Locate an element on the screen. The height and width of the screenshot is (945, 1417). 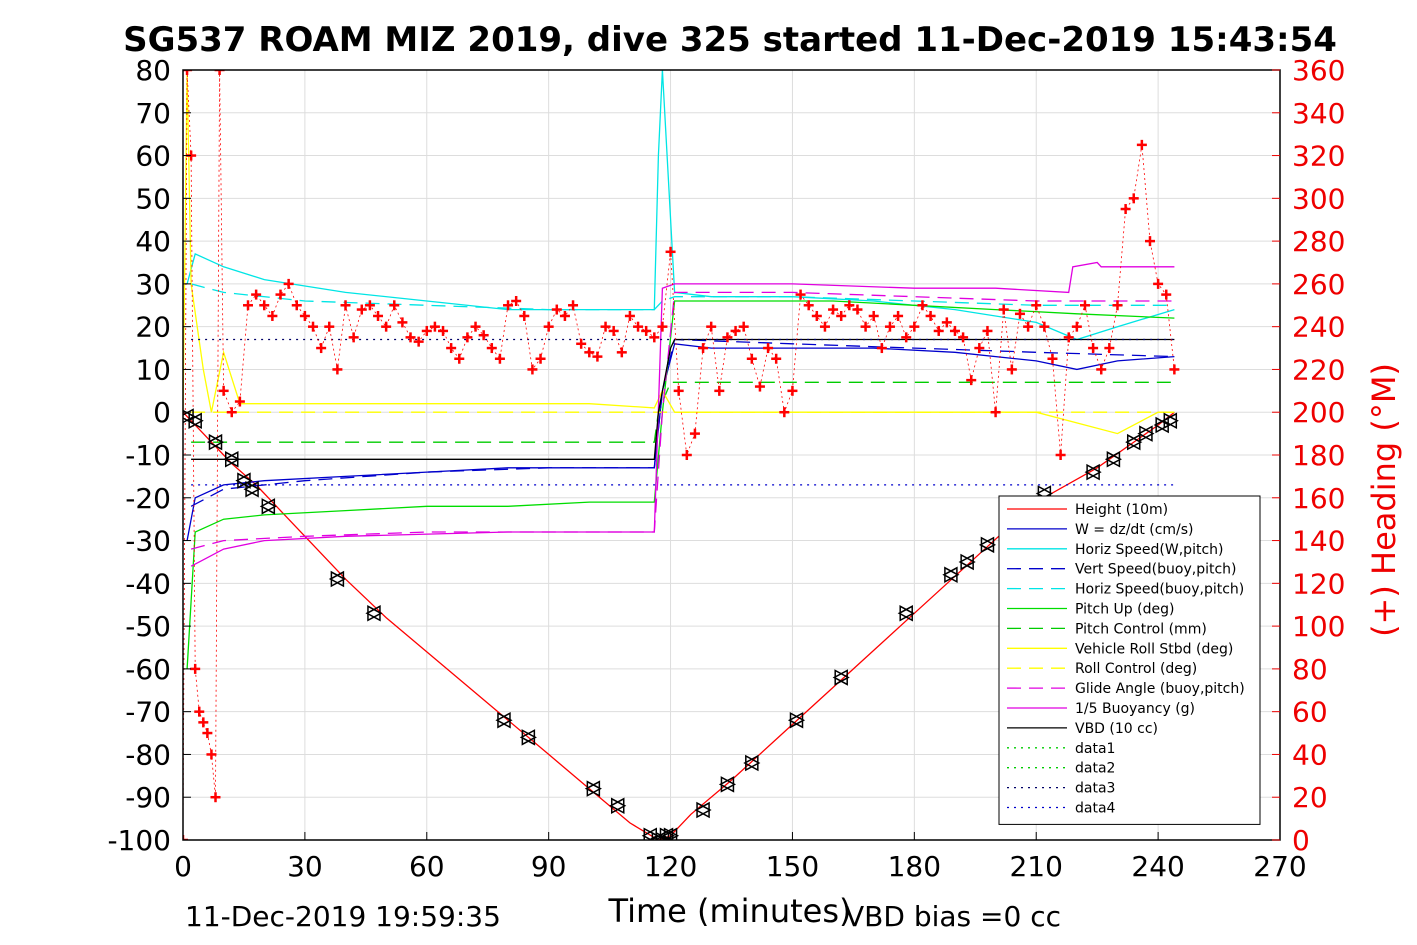
y-tick-label: 0 is located at coordinates (162, 412).